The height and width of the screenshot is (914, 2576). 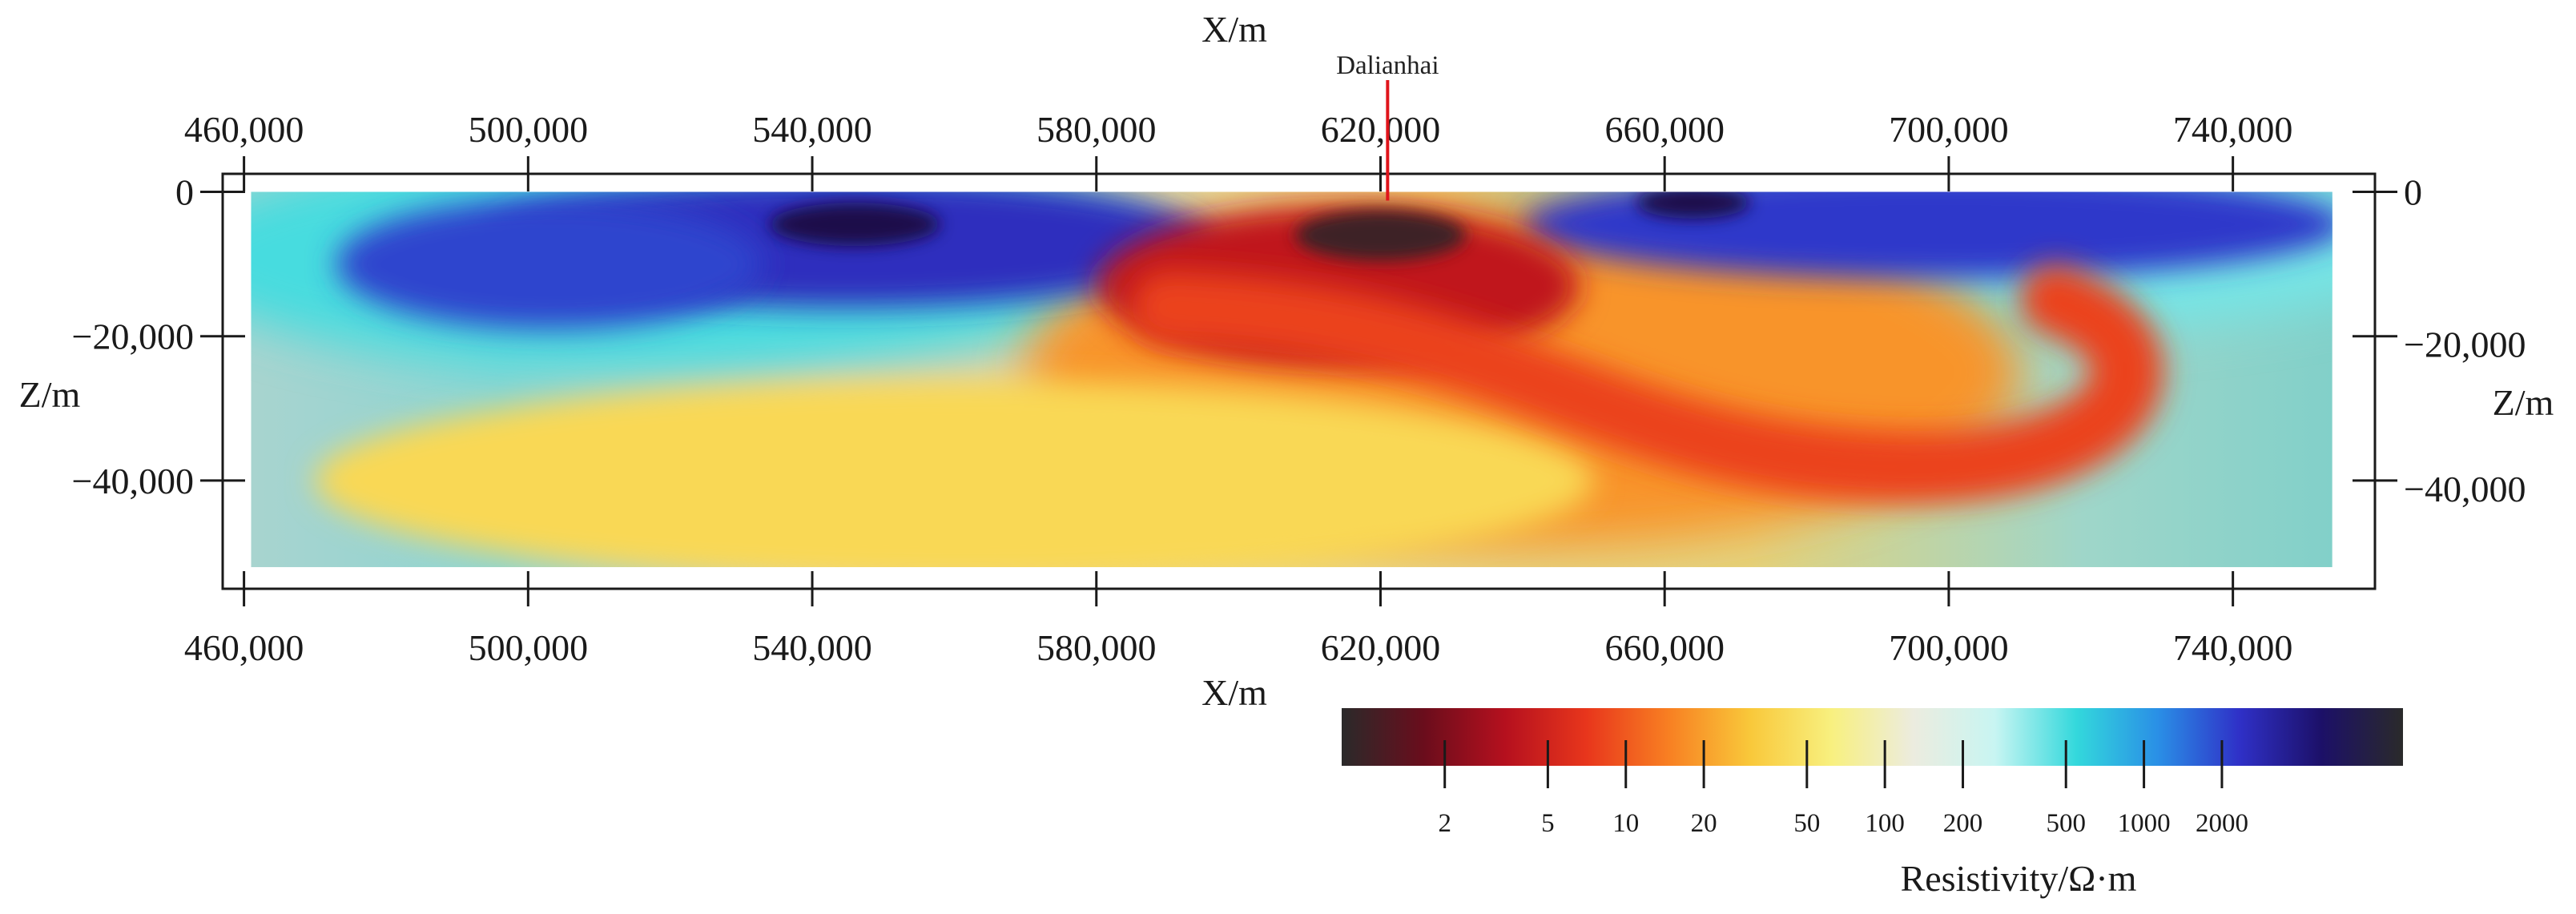 I want to click on colorbar-tick-label: 10, so click(x=1625, y=824).